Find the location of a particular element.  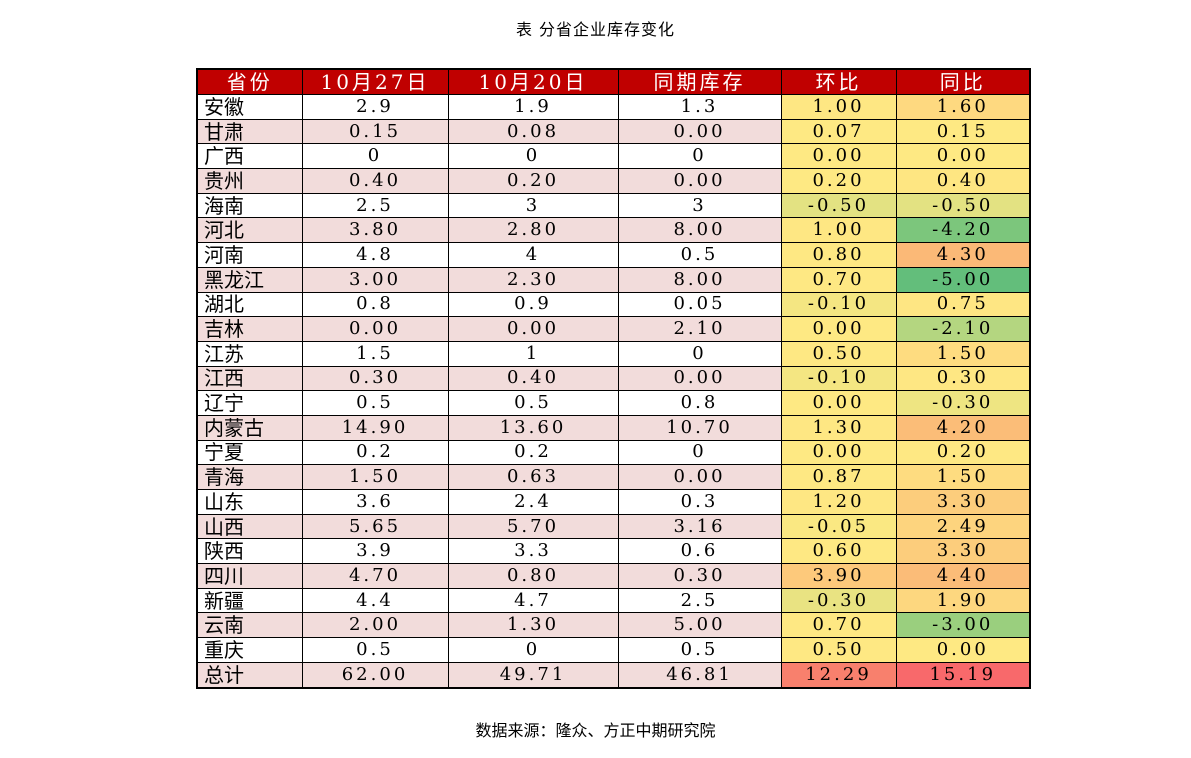

cell-oct20: 1.9 is located at coordinates (533, 107).